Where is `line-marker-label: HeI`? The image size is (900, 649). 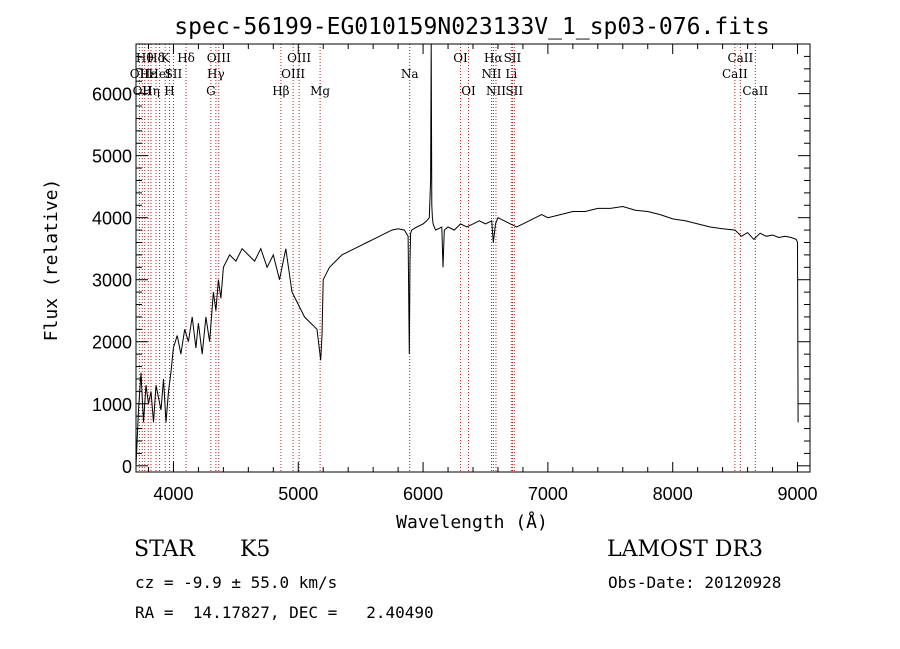 line-marker-label: HeI is located at coordinates (159, 74).